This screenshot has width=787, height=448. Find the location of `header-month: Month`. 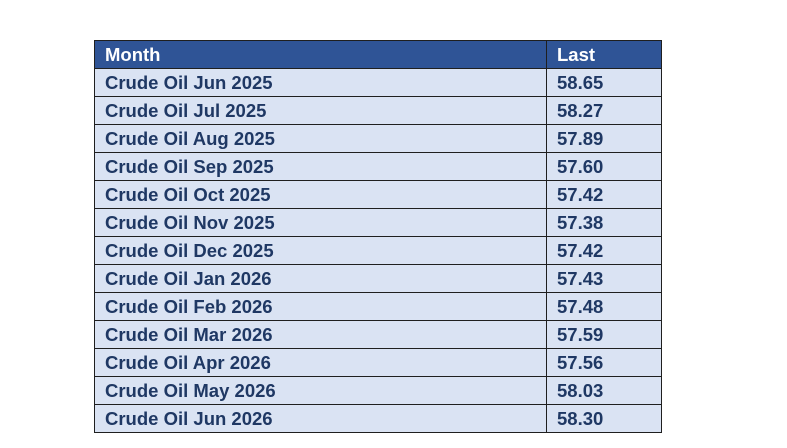

header-month: Month is located at coordinates (320, 54).